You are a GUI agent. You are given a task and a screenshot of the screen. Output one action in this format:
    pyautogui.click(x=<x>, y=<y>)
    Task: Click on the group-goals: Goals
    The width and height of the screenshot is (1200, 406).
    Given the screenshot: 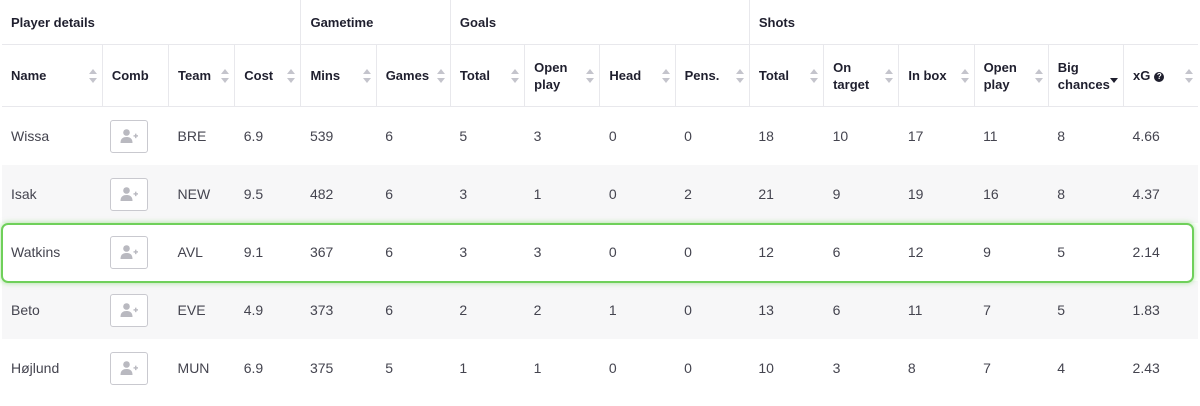 What is the action you would take?
    pyautogui.click(x=600, y=22)
    